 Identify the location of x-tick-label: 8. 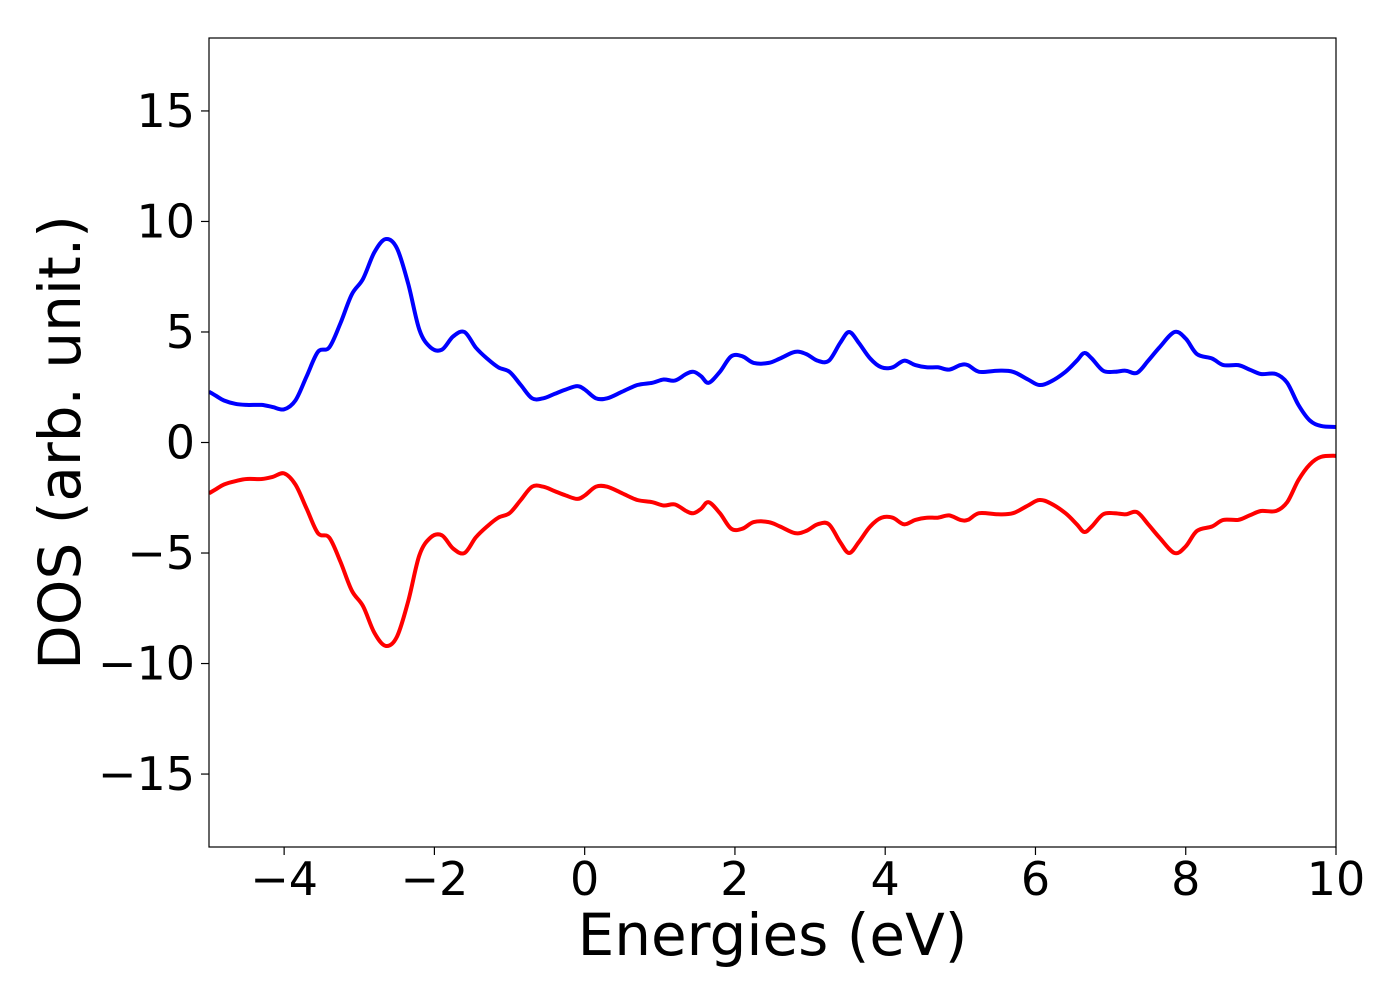
(1185, 879).